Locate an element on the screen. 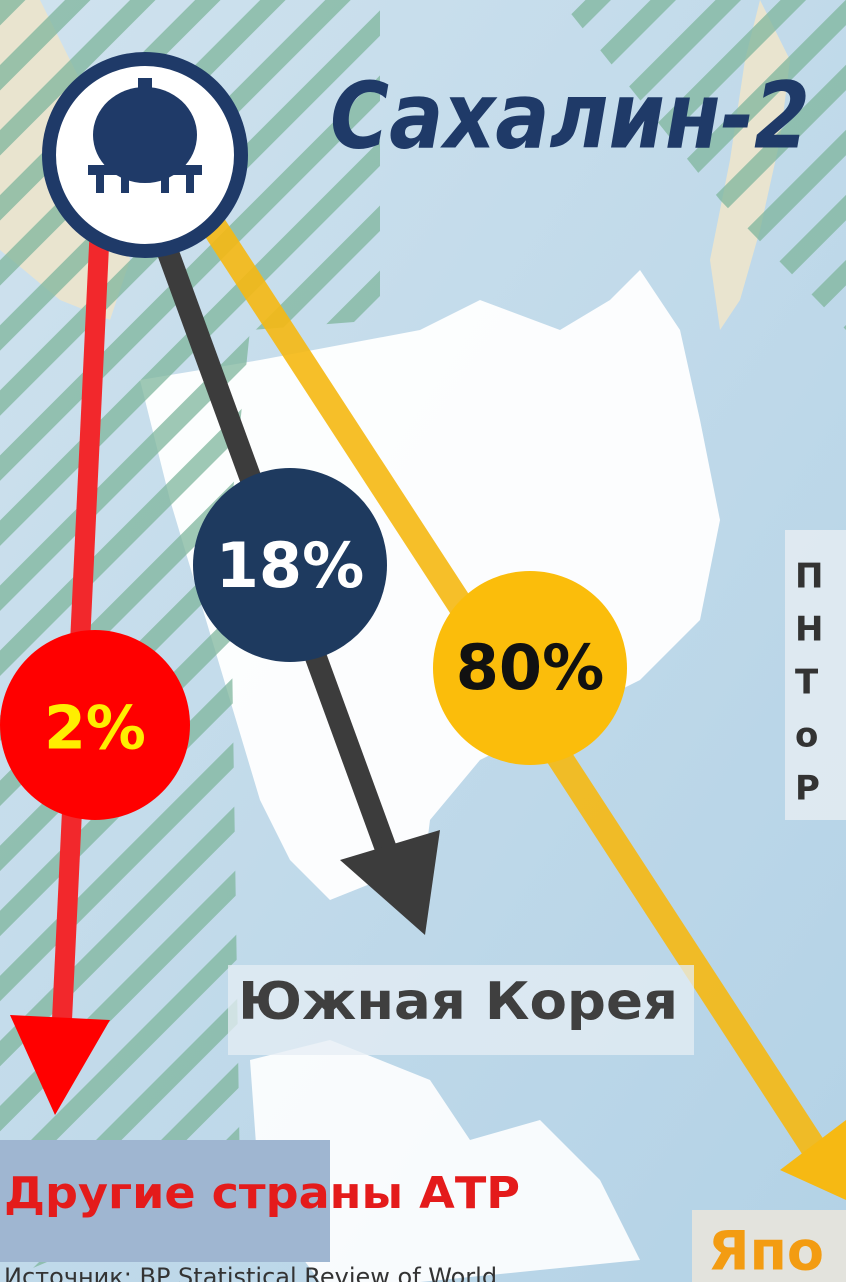 The image size is (846, 1282). side-note-line: Т is located at coordinates (807, 683).